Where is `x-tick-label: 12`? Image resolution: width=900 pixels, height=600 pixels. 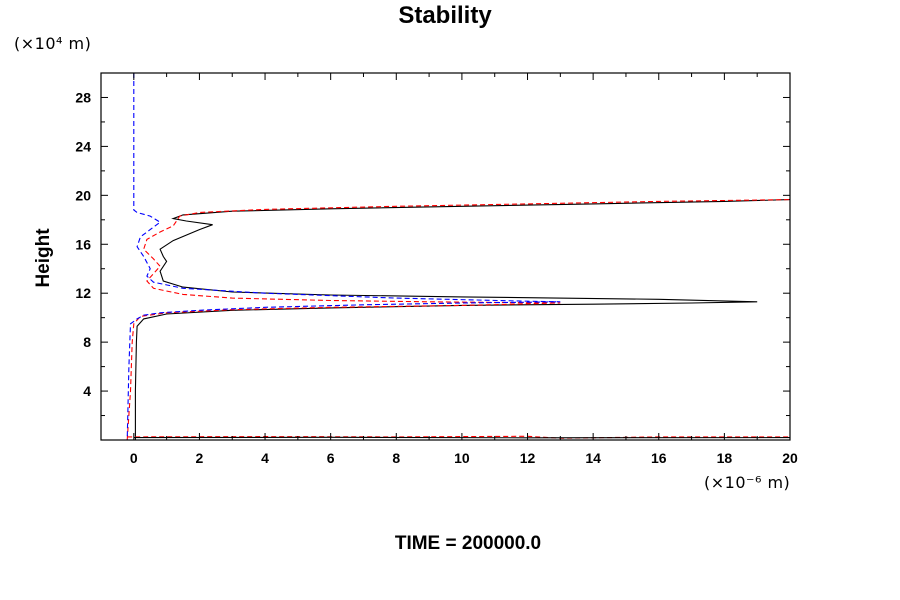
x-tick-label: 12 is located at coordinates (528, 458).